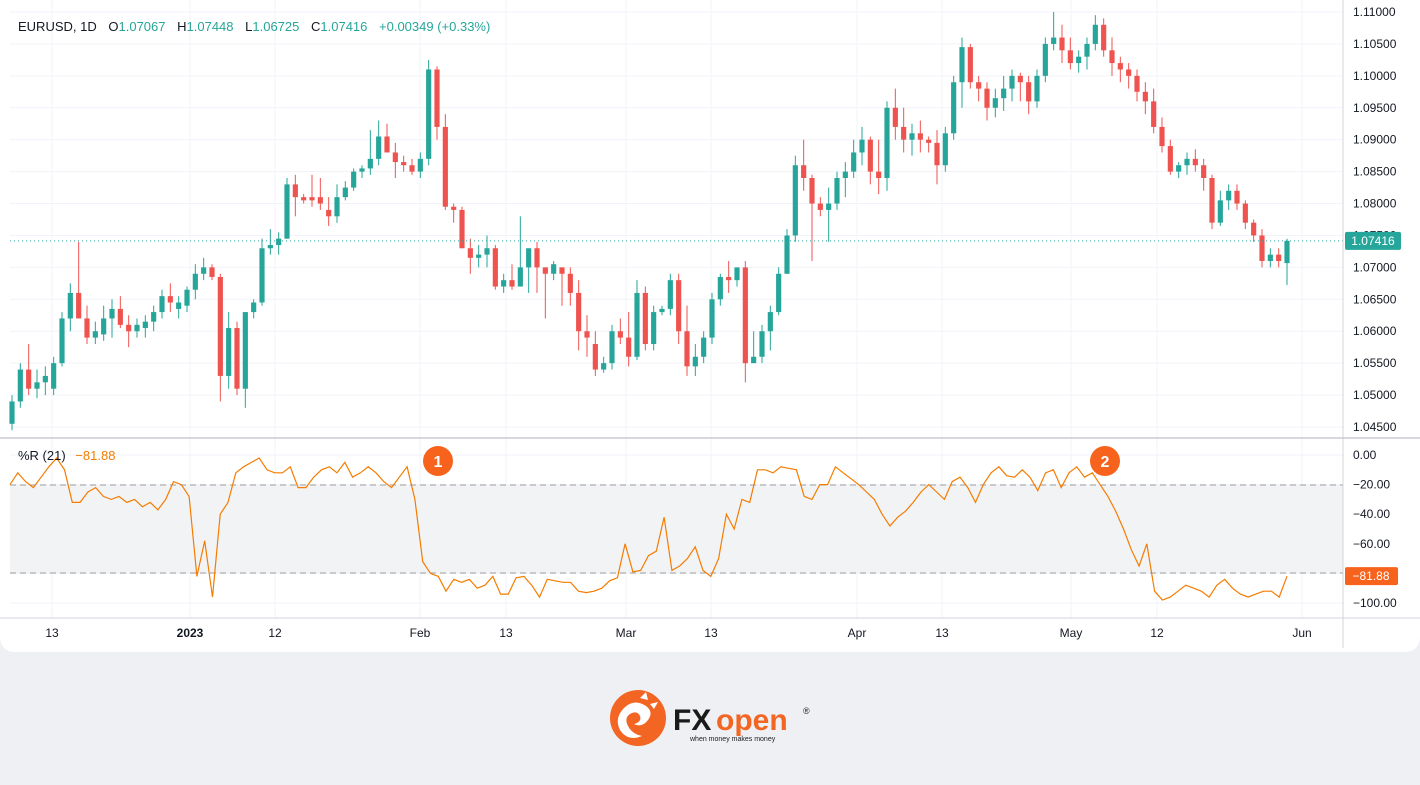 This screenshot has width=1420, height=785. I want to click on price-tick-label: 1.11000, so click(1374, 12).